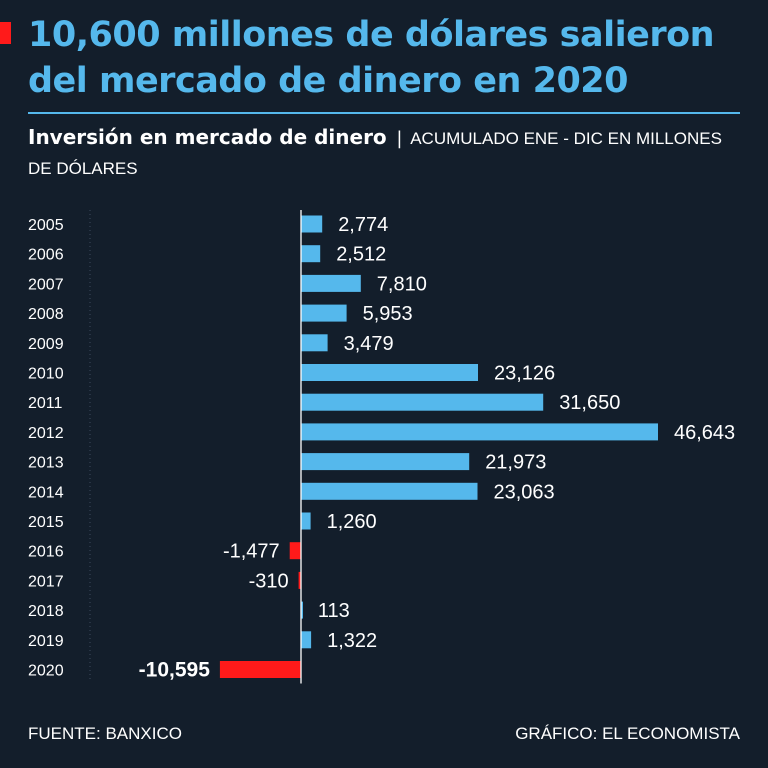 Image resolution: width=768 pixels, height=768 pixels. Describe the element at coordinates (311, 254) in the screenshot. I see `bar-2006` at that location.